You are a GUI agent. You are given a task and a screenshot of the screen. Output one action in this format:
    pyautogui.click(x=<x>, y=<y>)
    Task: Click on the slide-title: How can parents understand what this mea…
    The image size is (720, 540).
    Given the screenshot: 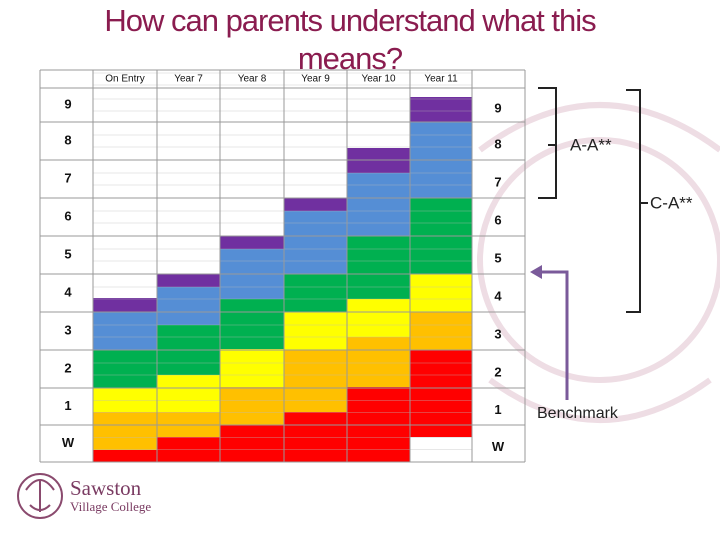 What is the action you would take?
    pyautogui.click(x=350, y=39)
    